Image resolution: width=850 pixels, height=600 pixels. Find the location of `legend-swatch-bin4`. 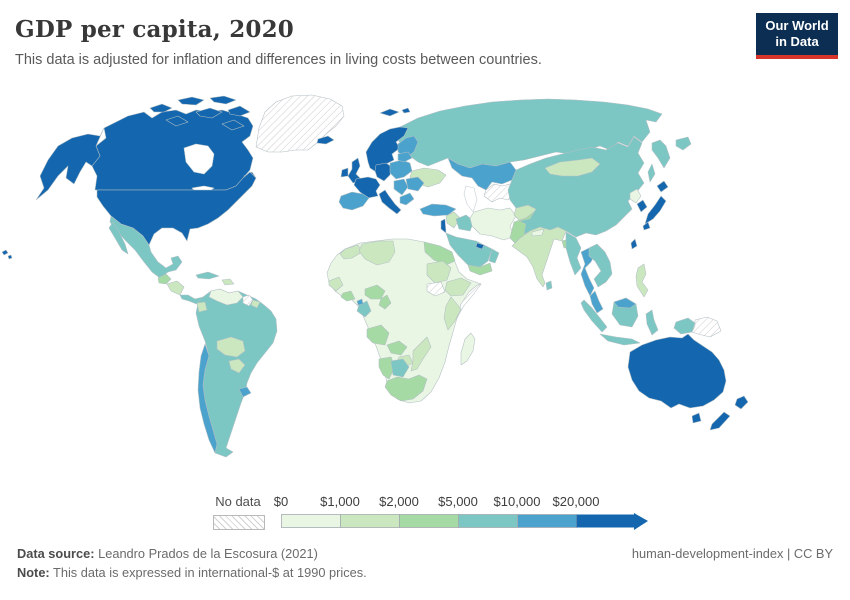

legend-swatch-bin4 is located at coordinates (488, 521).